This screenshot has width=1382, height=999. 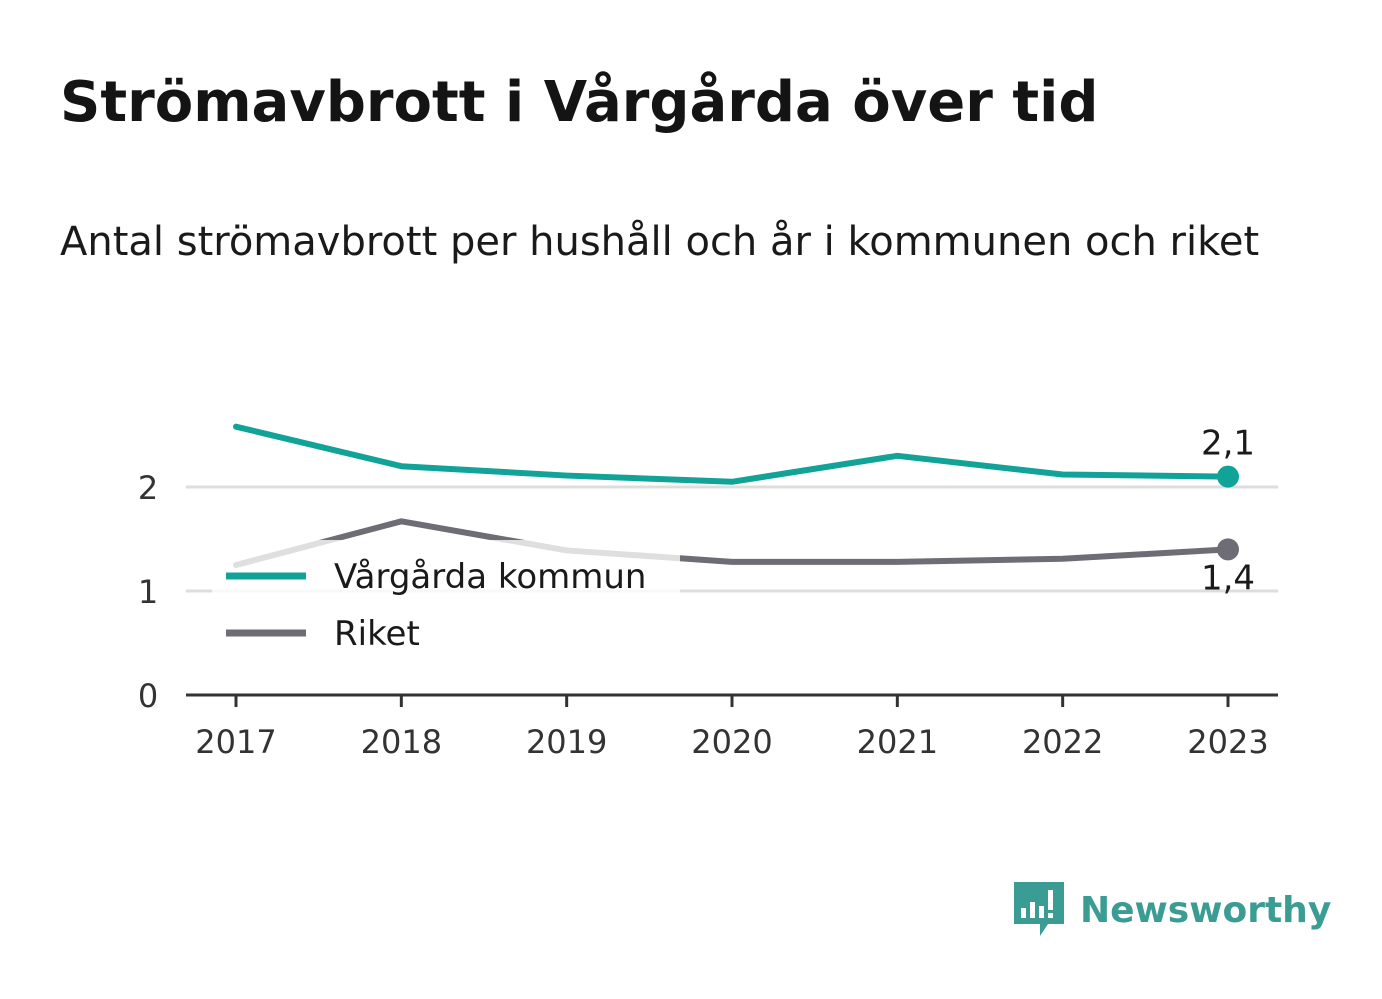 I want to click on end-labels: 2,1 1,4, so click(x=1228, y=511).